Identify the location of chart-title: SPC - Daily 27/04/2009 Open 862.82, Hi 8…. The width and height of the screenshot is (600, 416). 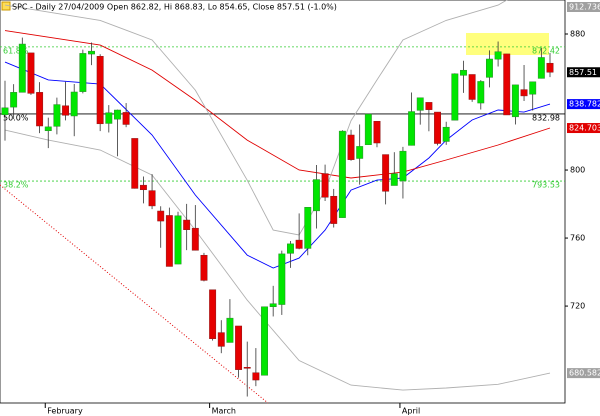
(174, 7).